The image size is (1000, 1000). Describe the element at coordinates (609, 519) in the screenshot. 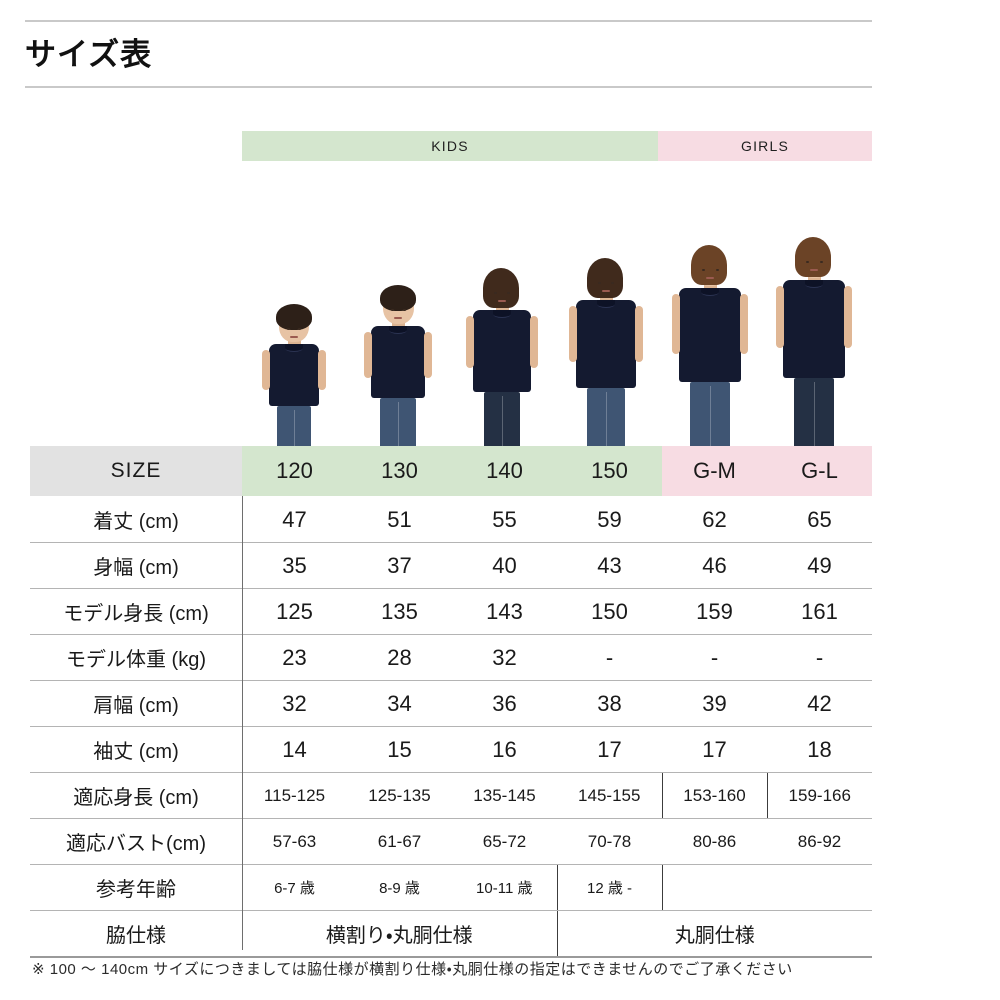

I see `cell: 59` at that location.